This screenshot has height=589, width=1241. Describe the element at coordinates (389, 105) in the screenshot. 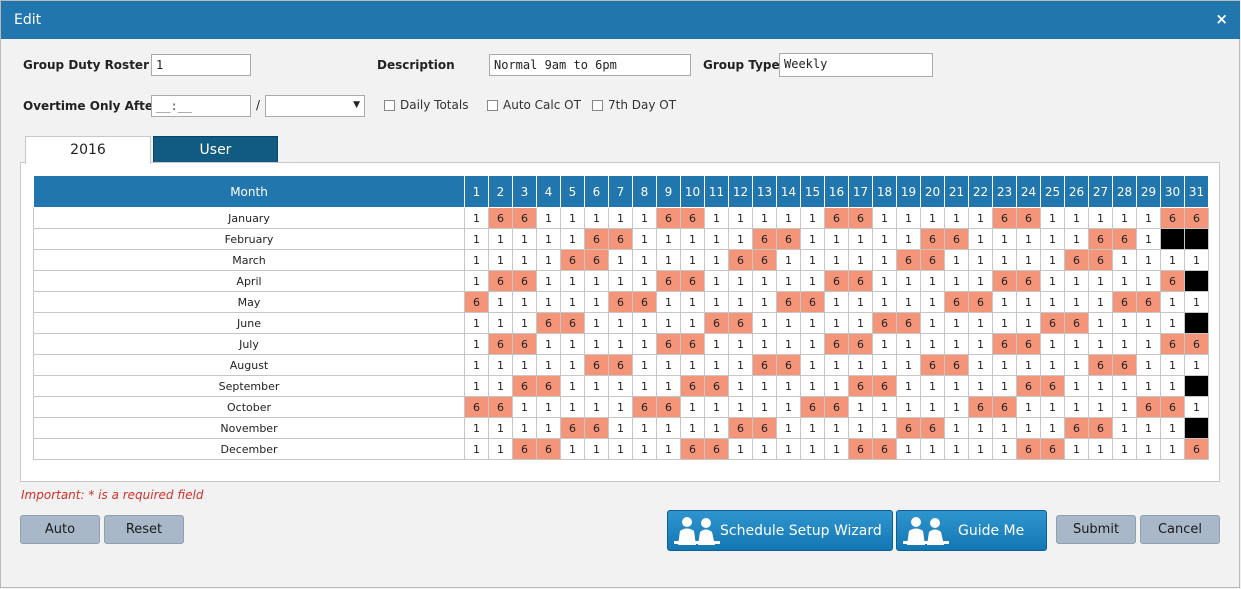

I see `checkbox-box` at that location.